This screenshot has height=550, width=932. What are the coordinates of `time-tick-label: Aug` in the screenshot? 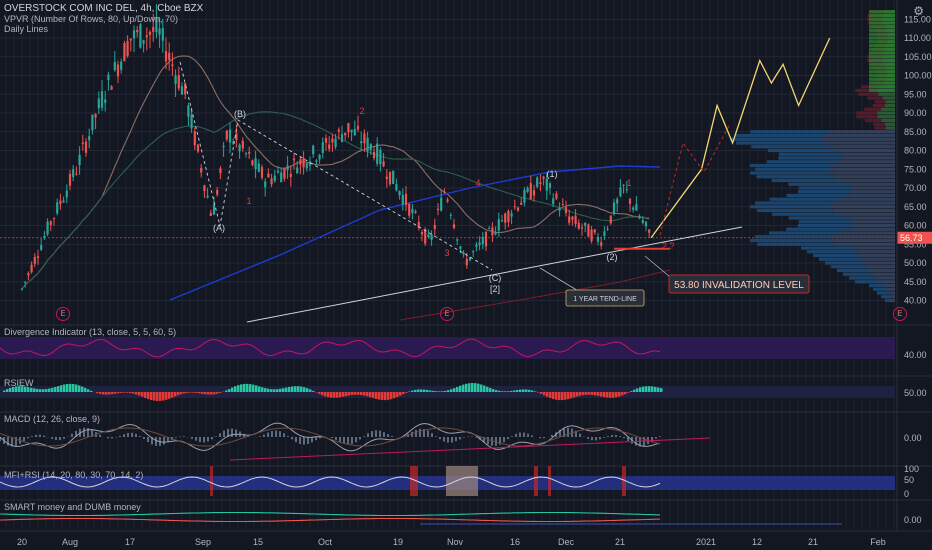 It's located at (70, 542).